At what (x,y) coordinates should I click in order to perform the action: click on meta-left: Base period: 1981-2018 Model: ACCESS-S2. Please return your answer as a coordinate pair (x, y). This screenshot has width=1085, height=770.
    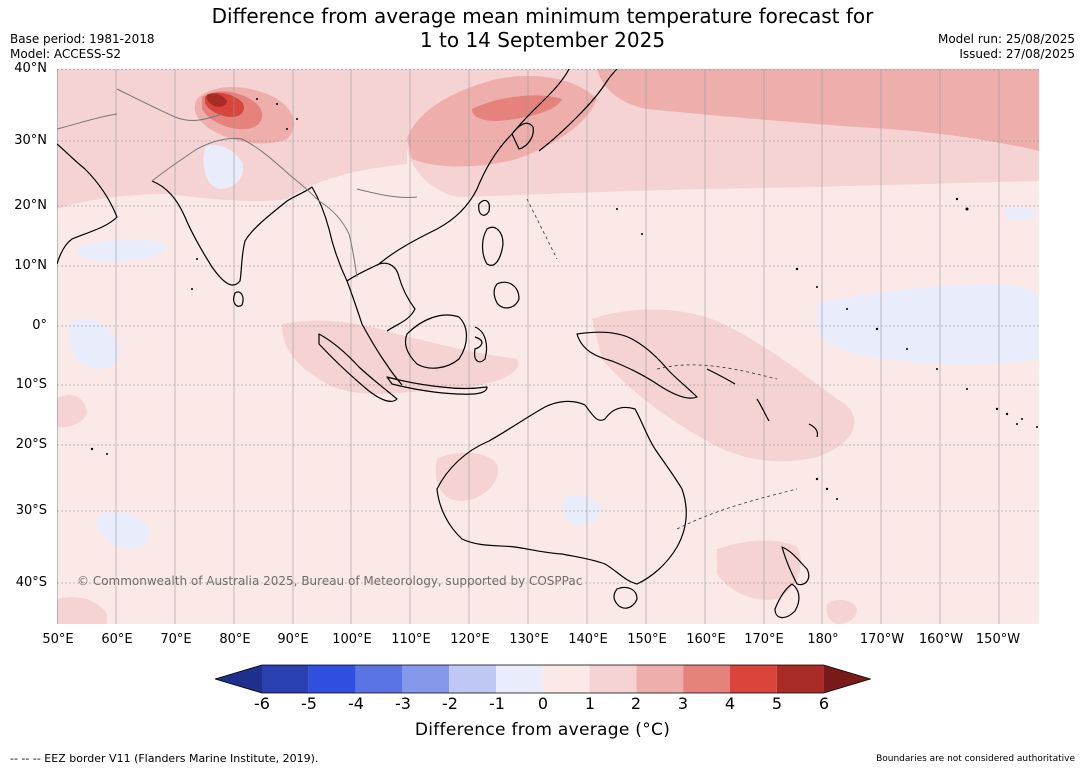
    Looking at the image, I should click on (82, 47).